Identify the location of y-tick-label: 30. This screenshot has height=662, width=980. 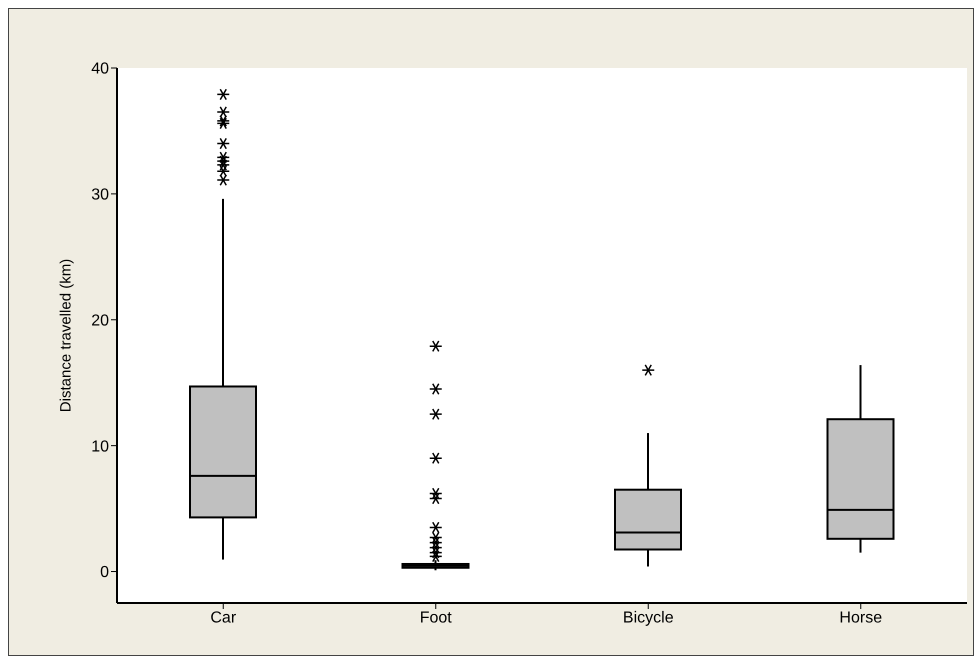
(100, 195).